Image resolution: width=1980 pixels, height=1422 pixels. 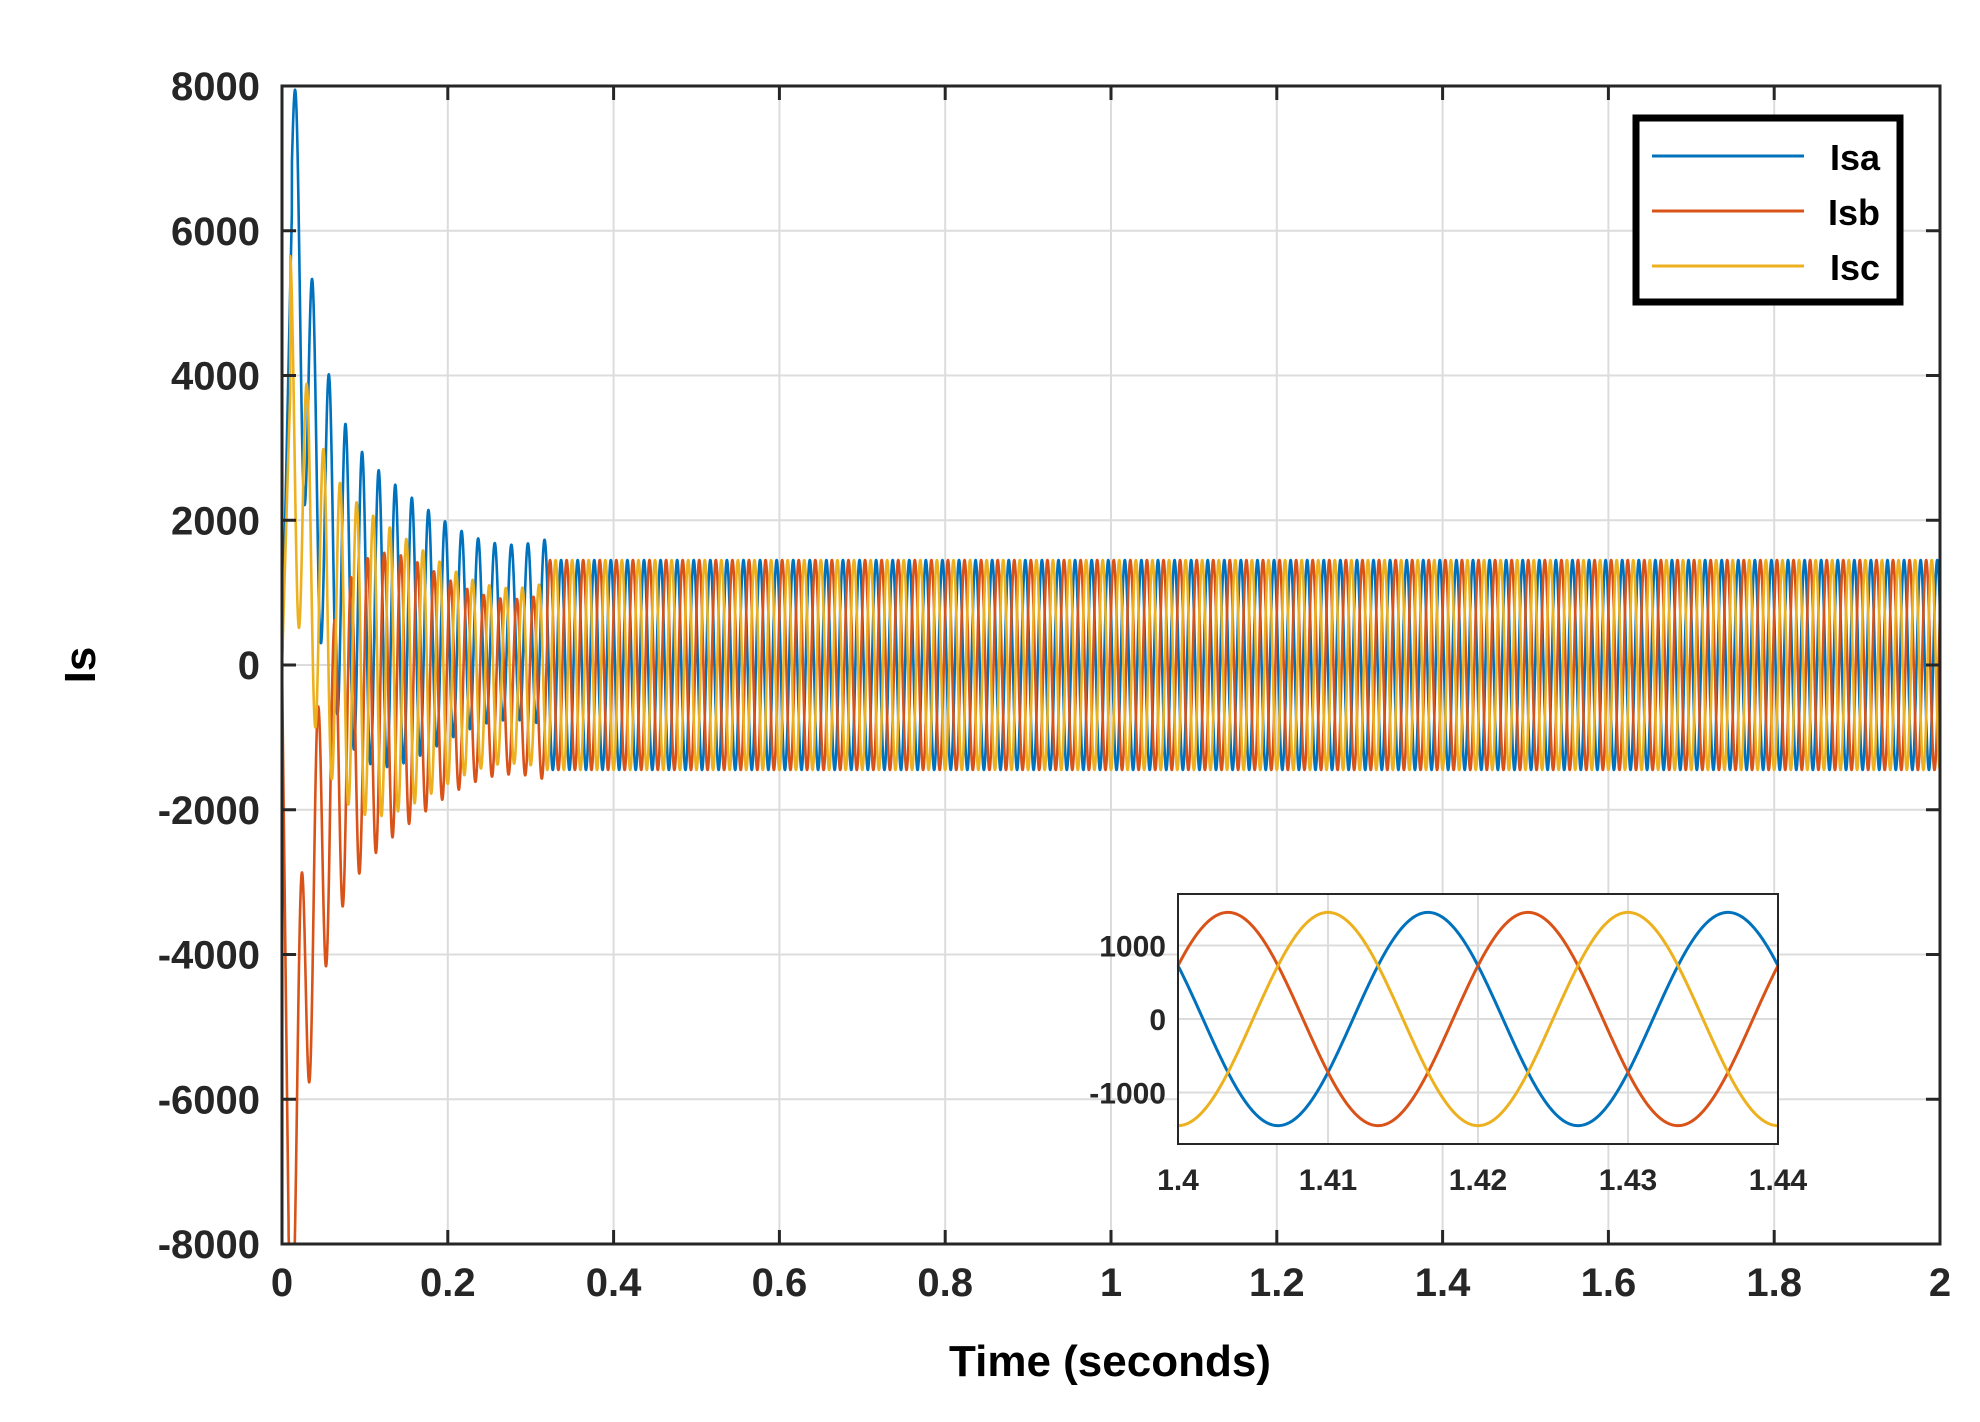 I want to click on x-axis-label: Time (seconds), so click(x=1110, y=1361).